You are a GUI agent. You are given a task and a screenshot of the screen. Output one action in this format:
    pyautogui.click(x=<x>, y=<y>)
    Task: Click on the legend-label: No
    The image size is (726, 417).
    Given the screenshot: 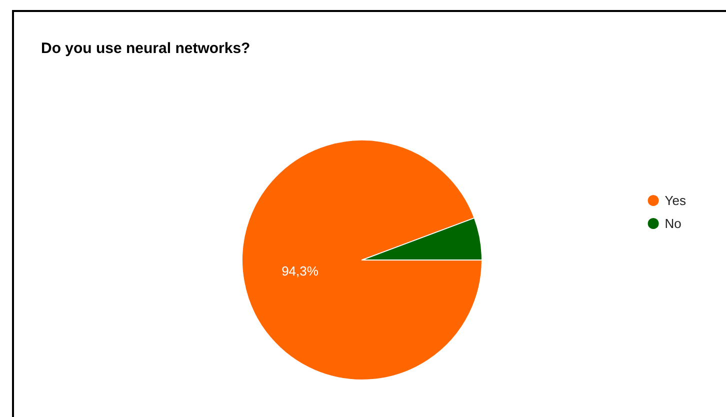 What is the action you would take?
    pyautogui.click(x=673, y=223)
    